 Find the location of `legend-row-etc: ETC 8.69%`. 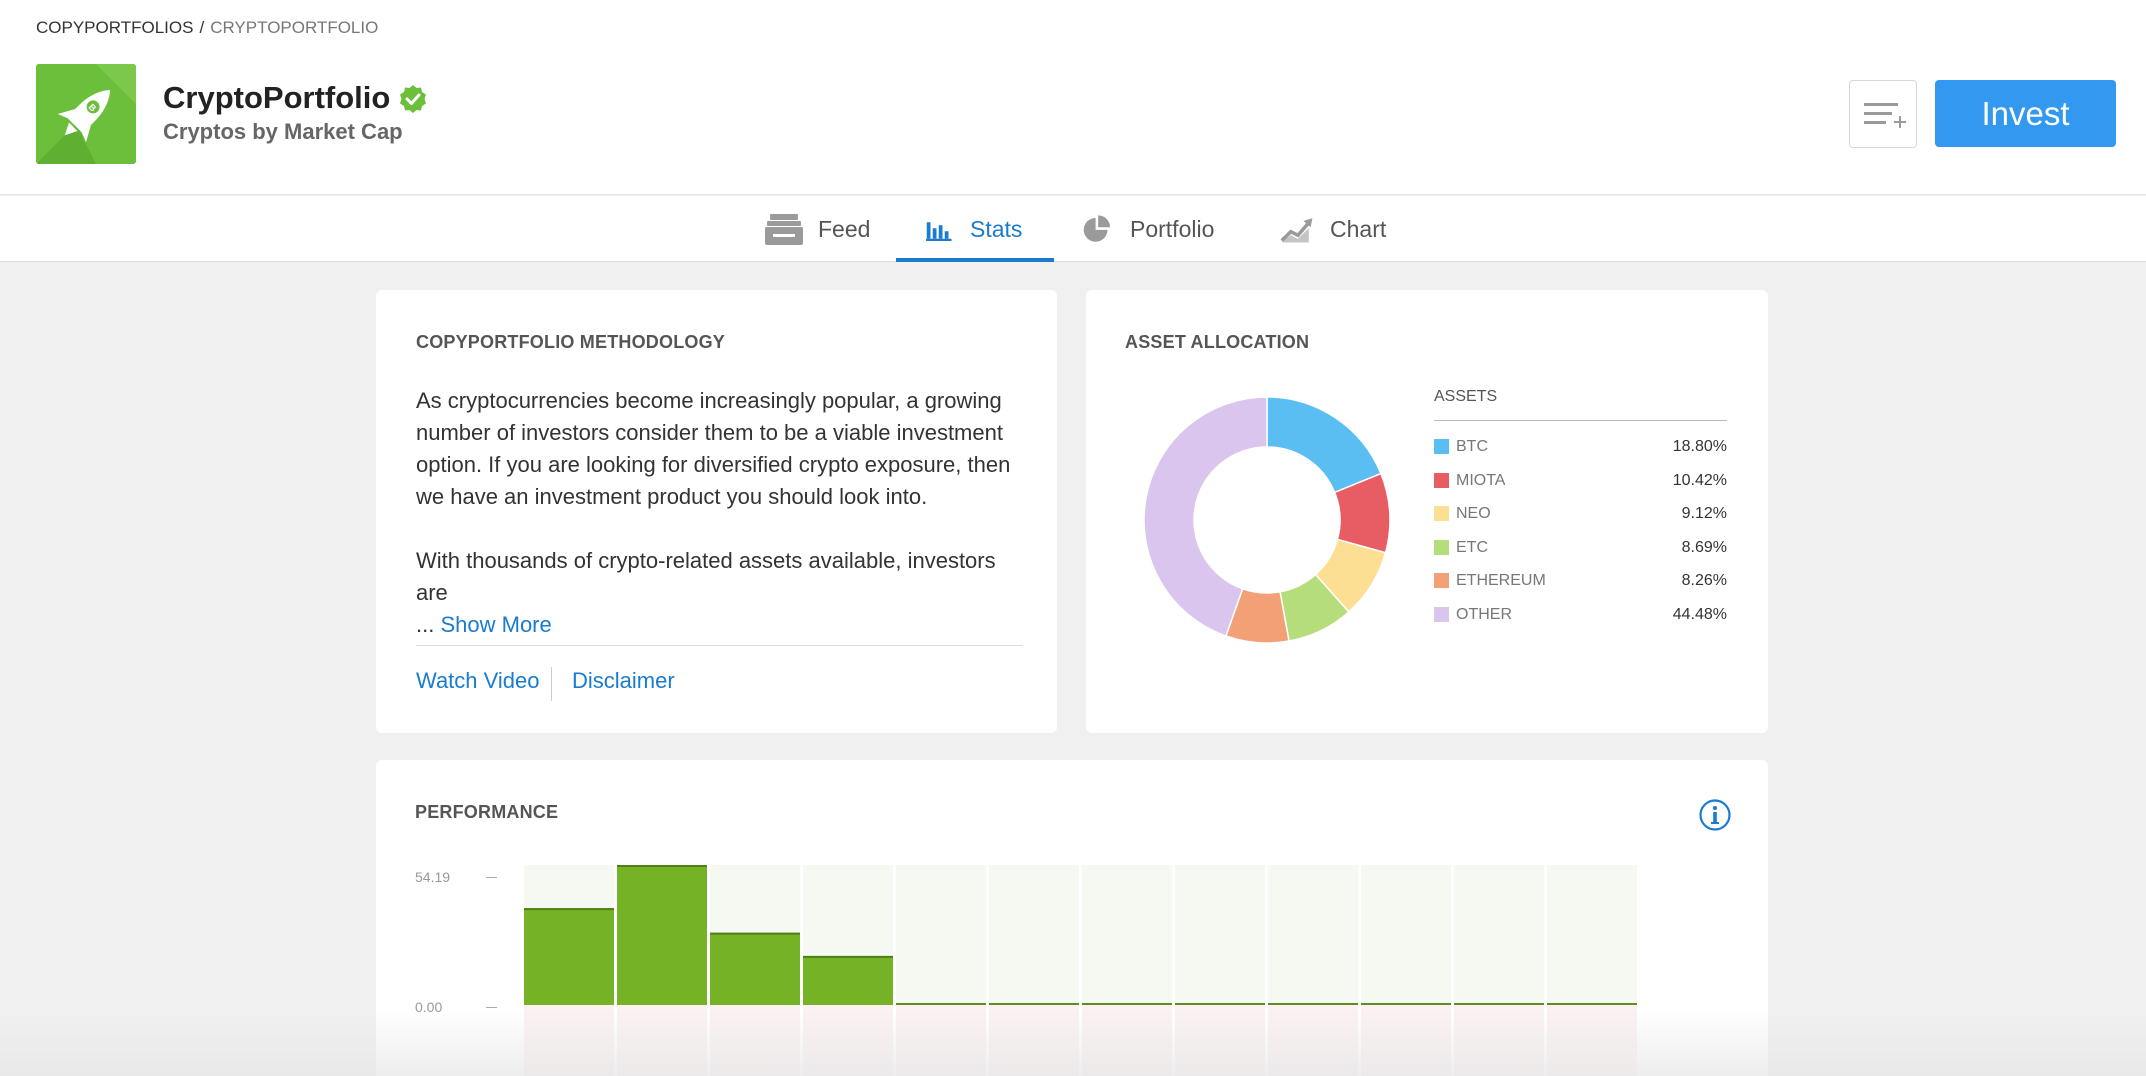

legend-row-etc: ETC 8.69% is located at coordinates (1580, 548).